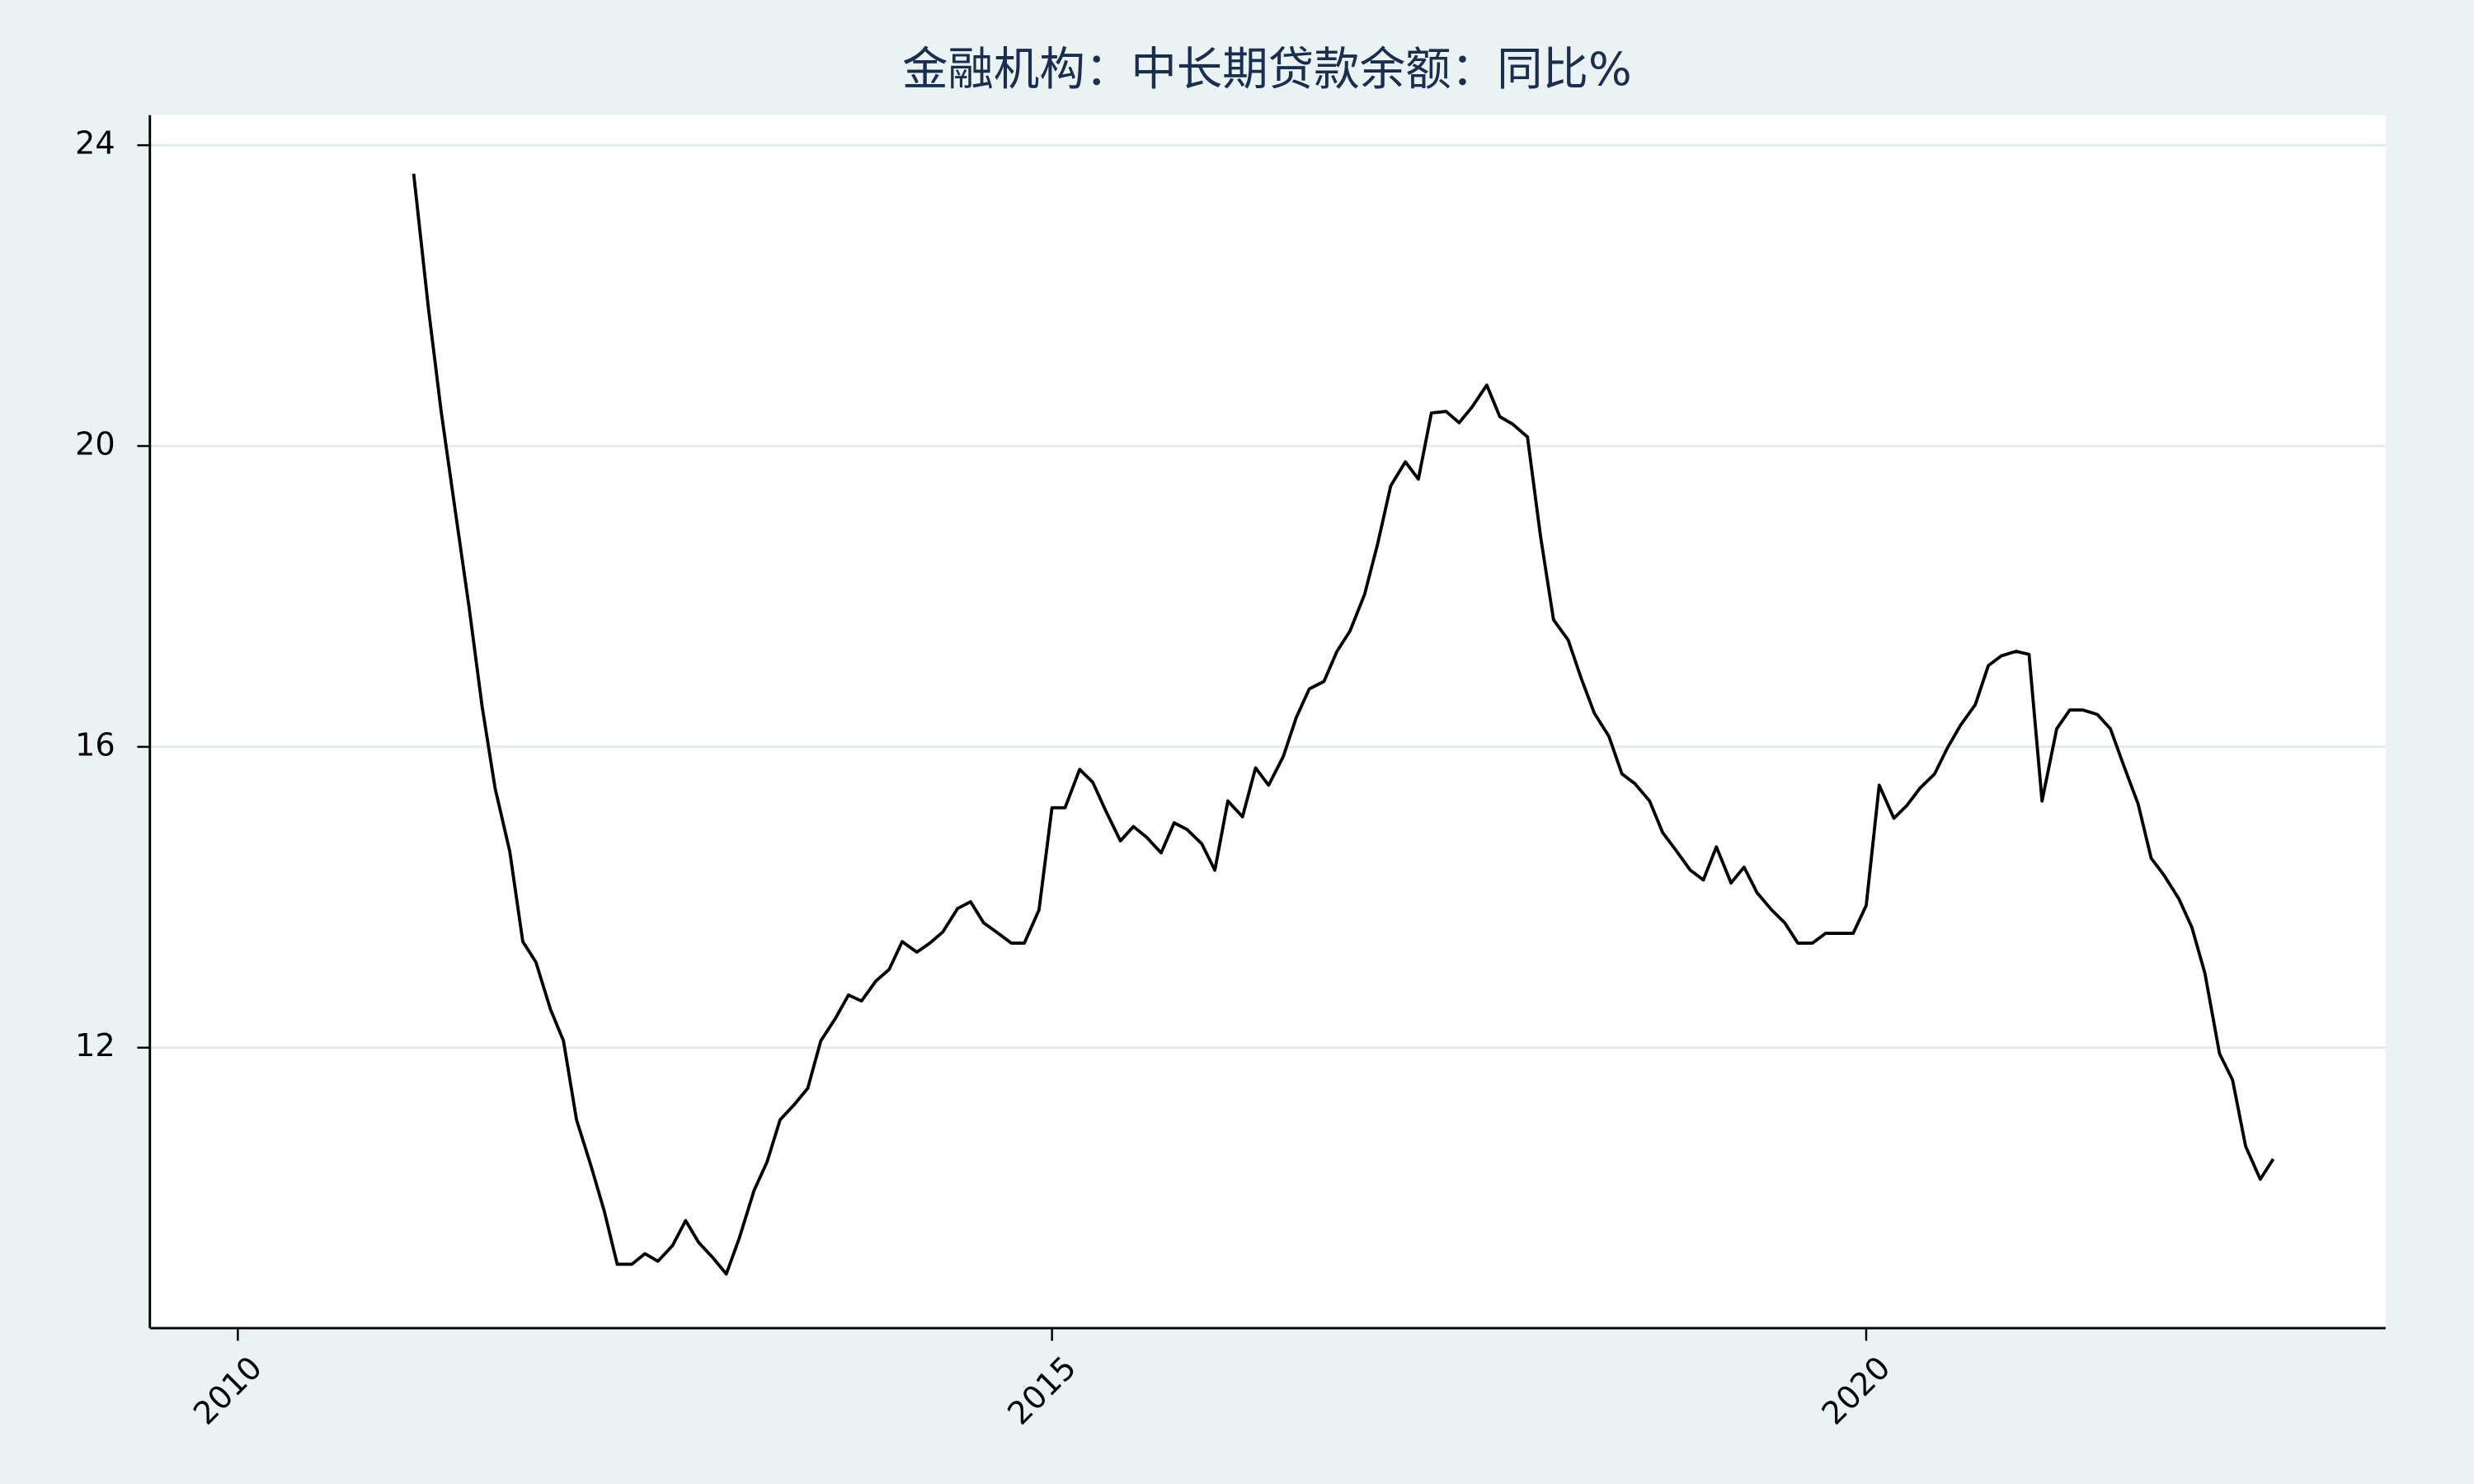 This screenshot has width=2474, height=1484. What do you see at coordinates (95, 1045) in the screenshot?
I see `y-tick-label: 12` at bounding box center [95, 1045].